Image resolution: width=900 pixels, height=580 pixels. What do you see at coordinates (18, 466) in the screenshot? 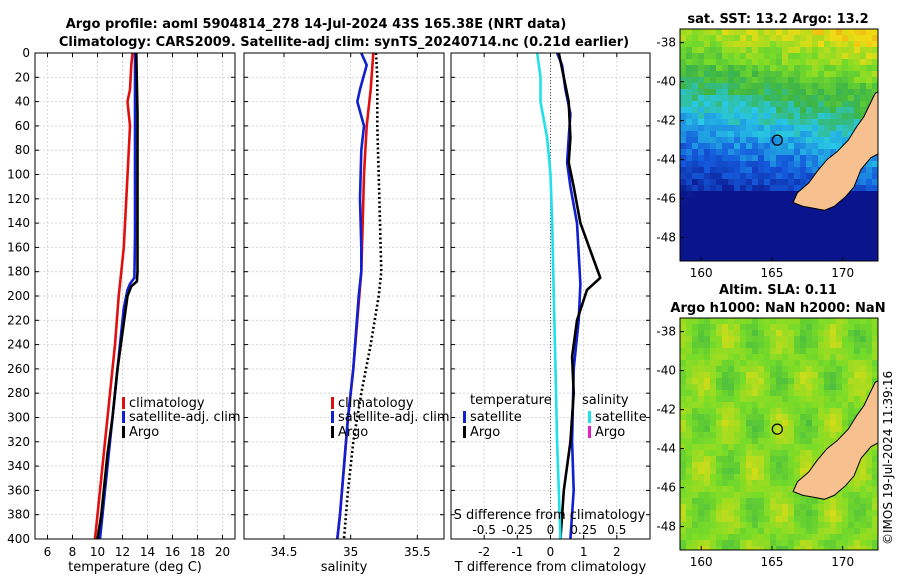
I see `y-tick-label: 340` at bounding box center [18, 466].